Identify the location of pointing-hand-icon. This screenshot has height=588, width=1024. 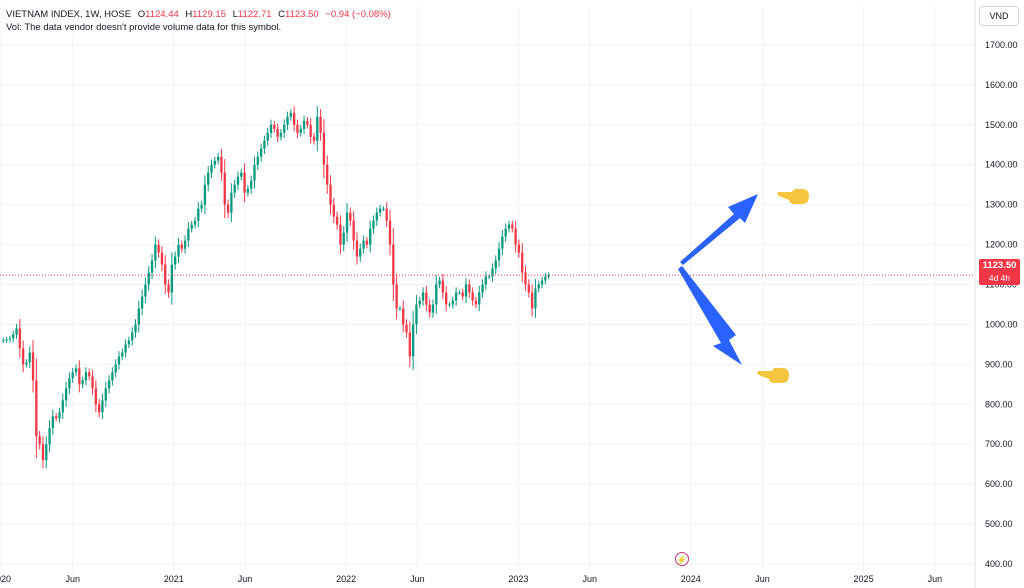
(793, 196).